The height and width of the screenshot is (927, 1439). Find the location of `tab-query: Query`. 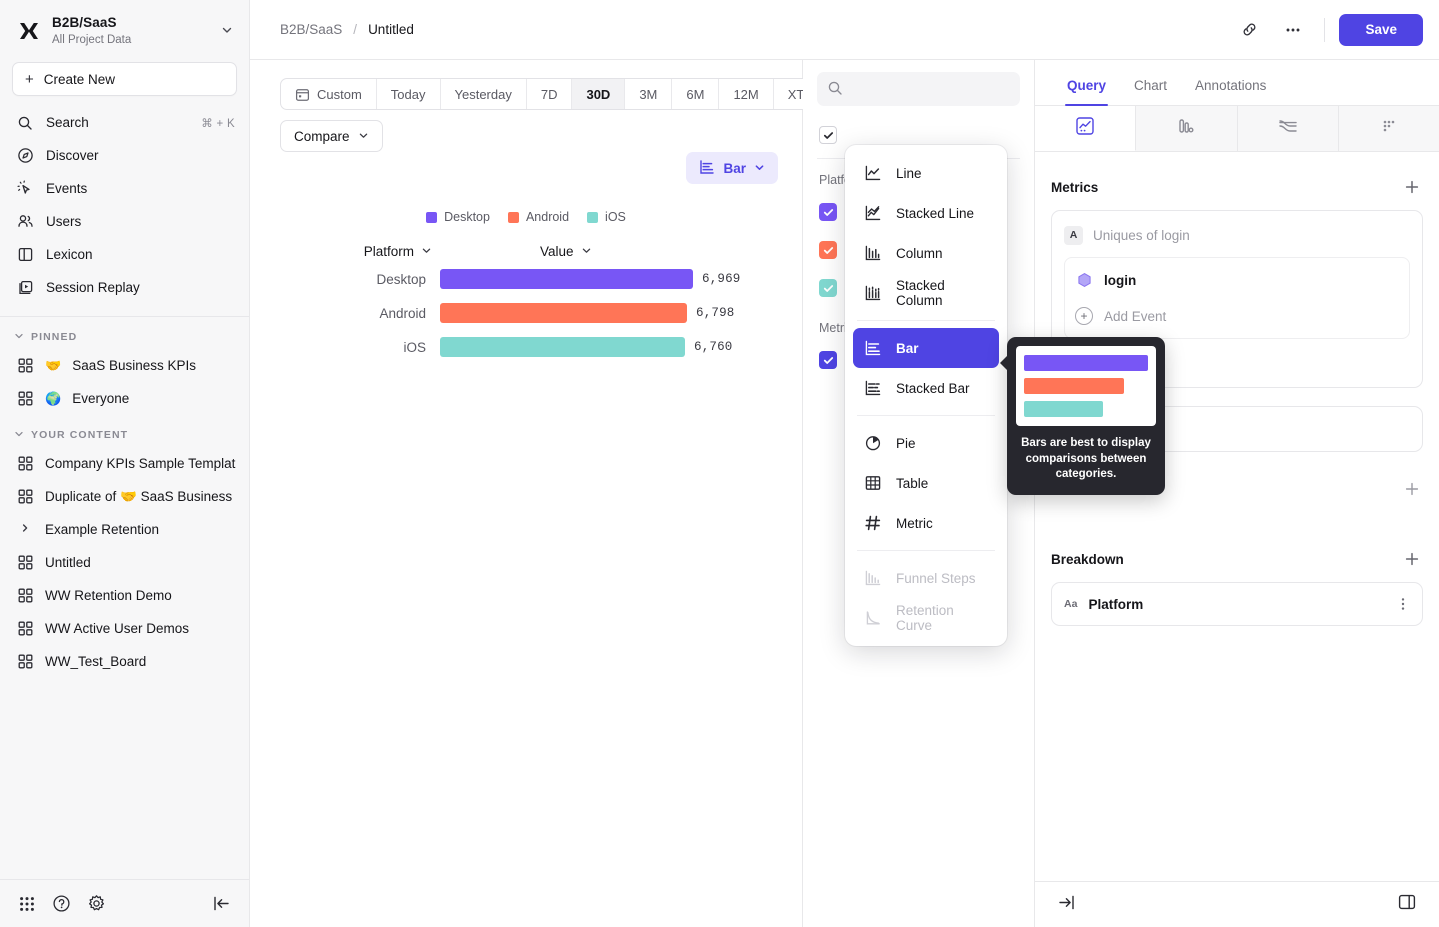

tab-query: Query is located at coordinates (1086, 92).